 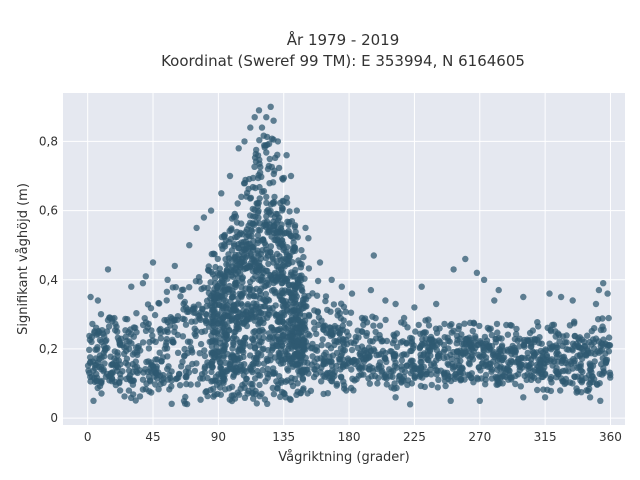 What do you see at coordinates (48, 279) in the screenshot?
I see `y-axis-ticks: 0 0,2 0,4 0,6 0,8` at bounding box center [48, 279].